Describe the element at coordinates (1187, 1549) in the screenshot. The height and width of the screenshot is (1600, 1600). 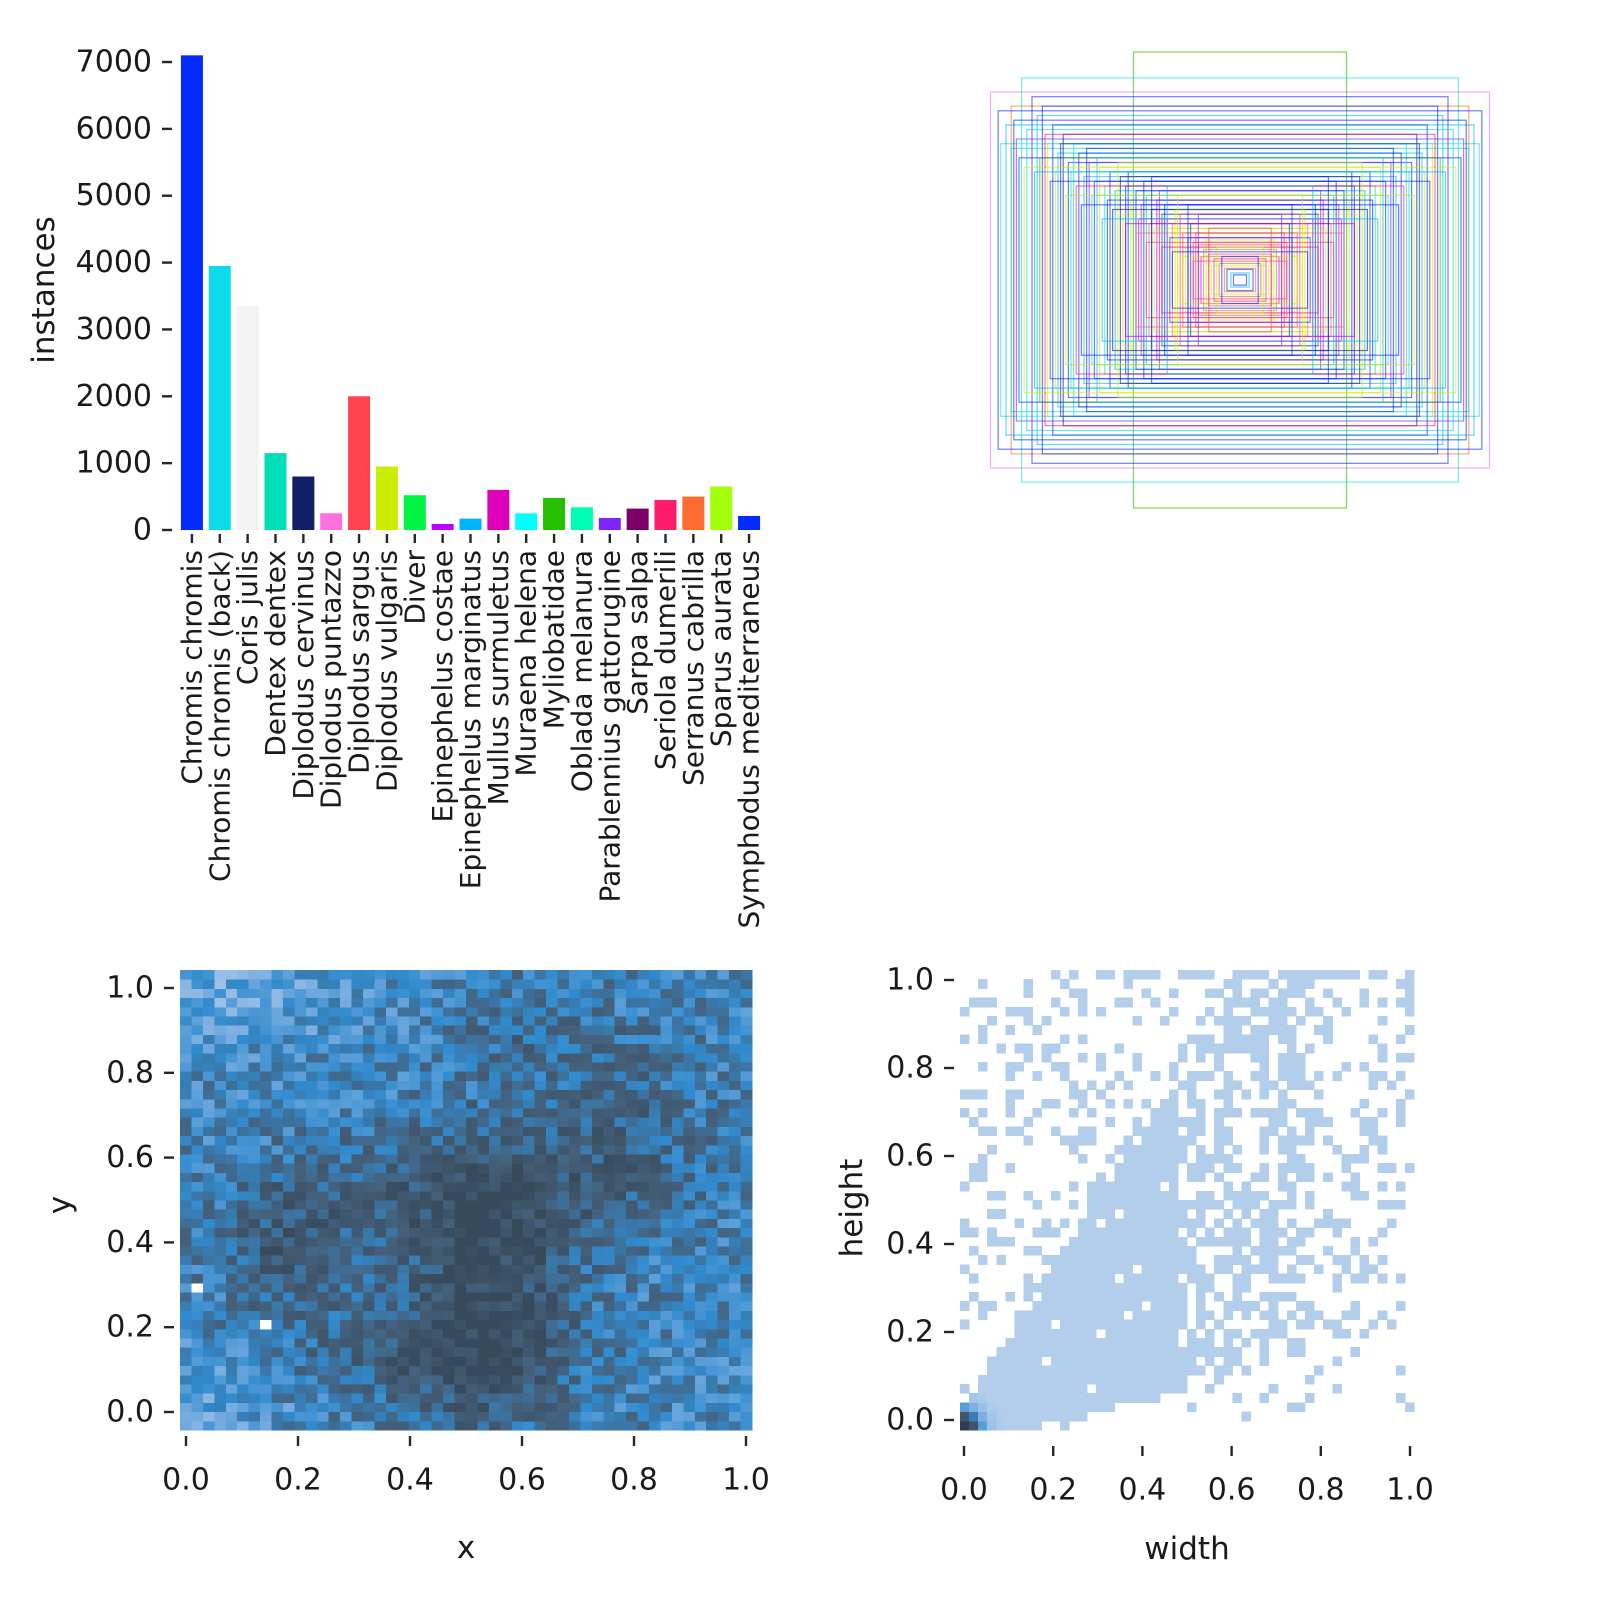
I see `wh-x-axis-label: width` at that location.